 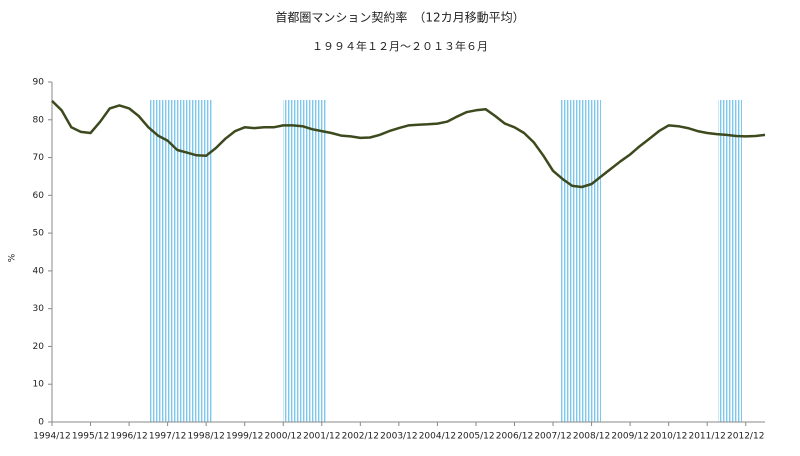 What do you see at coordinates (552, 437) in the screenshot?
I see `x-tick-label: 2007/12` at bounding box center [552, 437].